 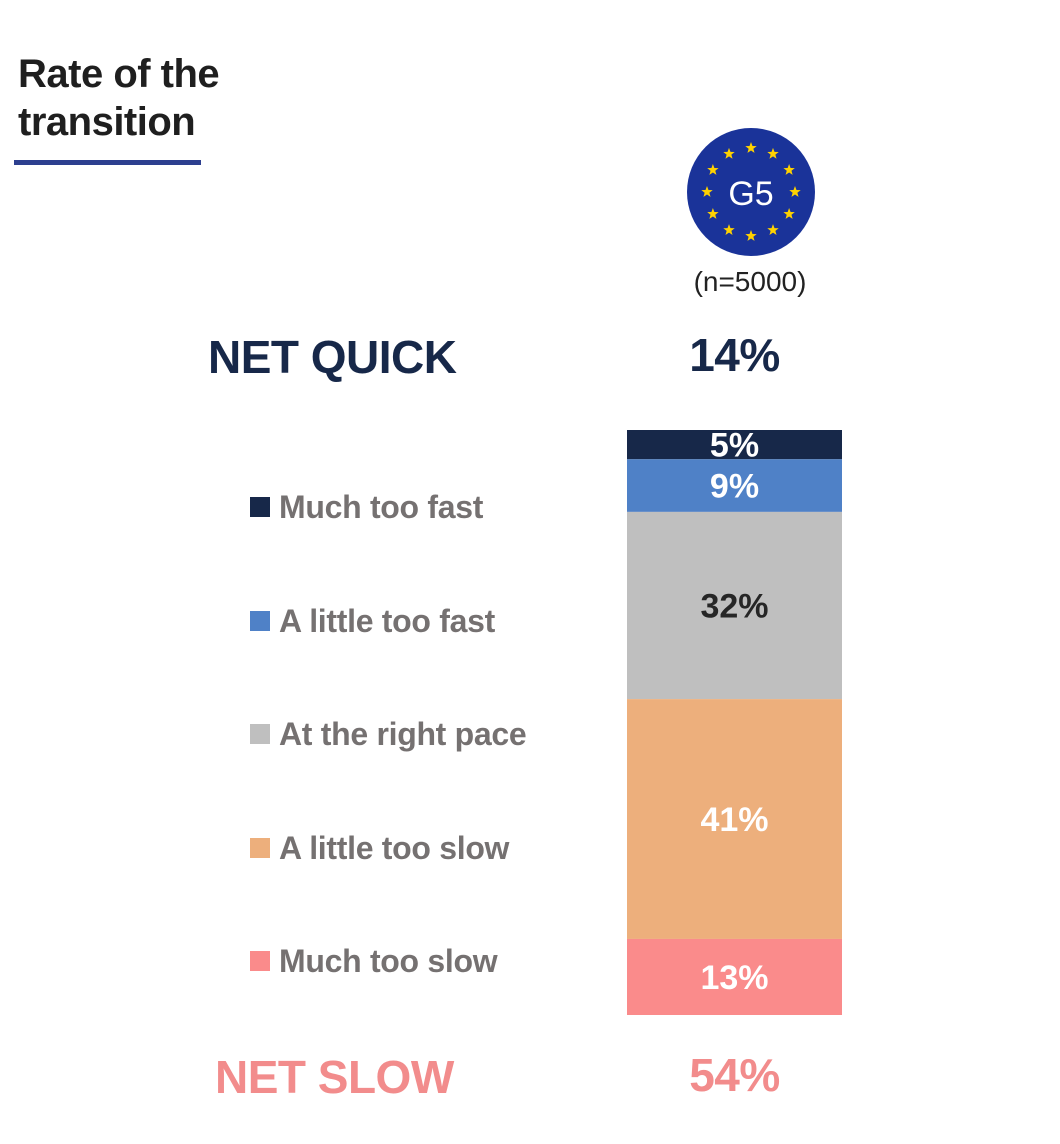 I want to click on eu-flag-icon: G5, so click(x=751, y=192).